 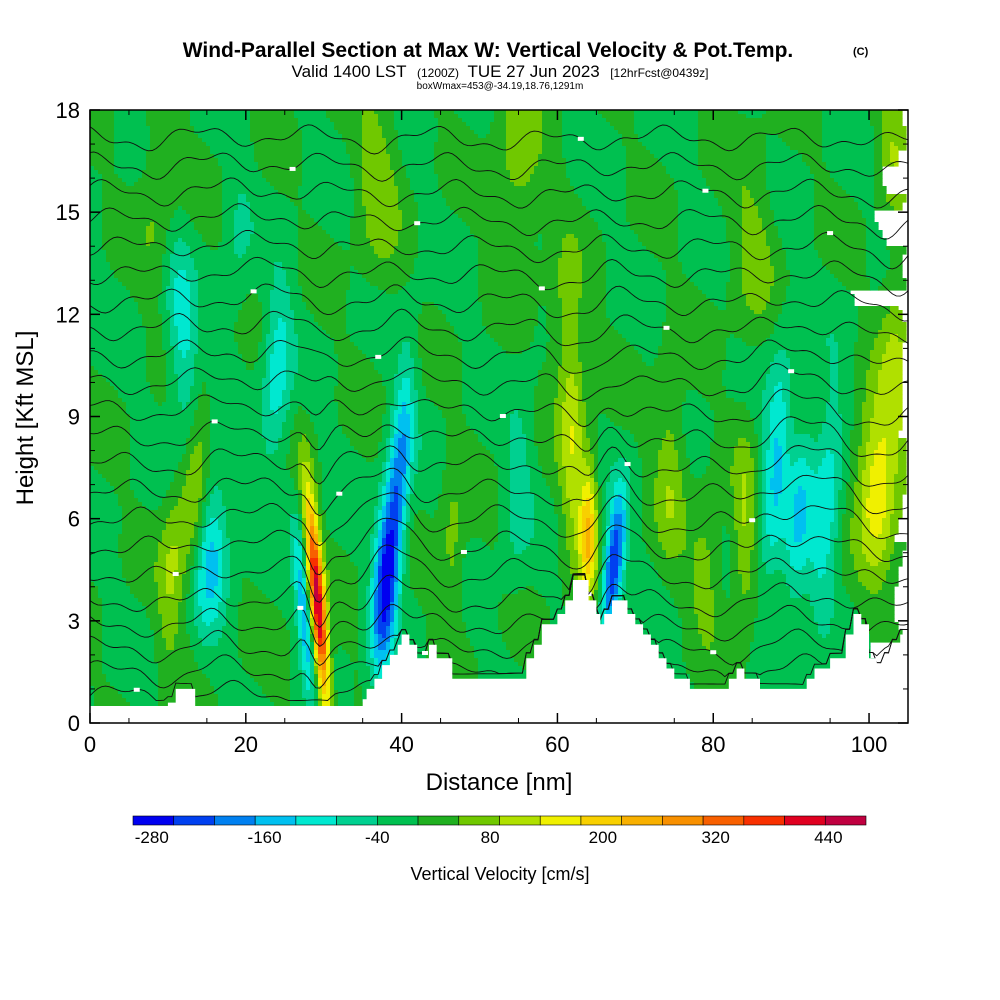 What do you see at coordinates (74, 519) in the screenshot?
I see `y-tick-label: 6` at bounding box center [74, 519].